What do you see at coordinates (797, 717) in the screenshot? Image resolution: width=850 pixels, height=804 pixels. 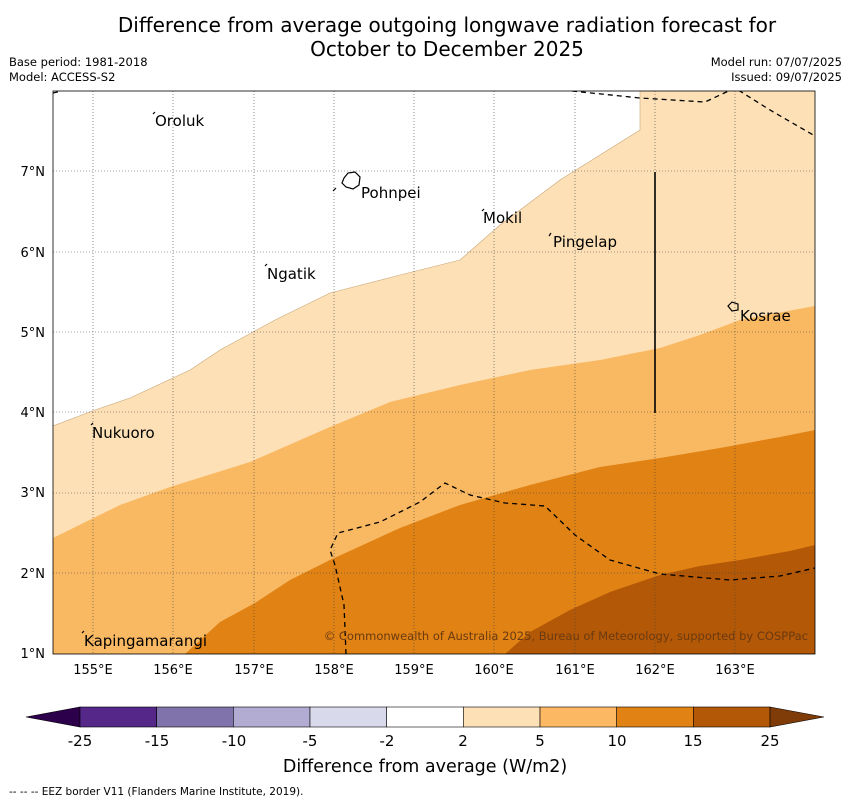 I see `colorbar-high-extend` at bounding box center [797, 717].